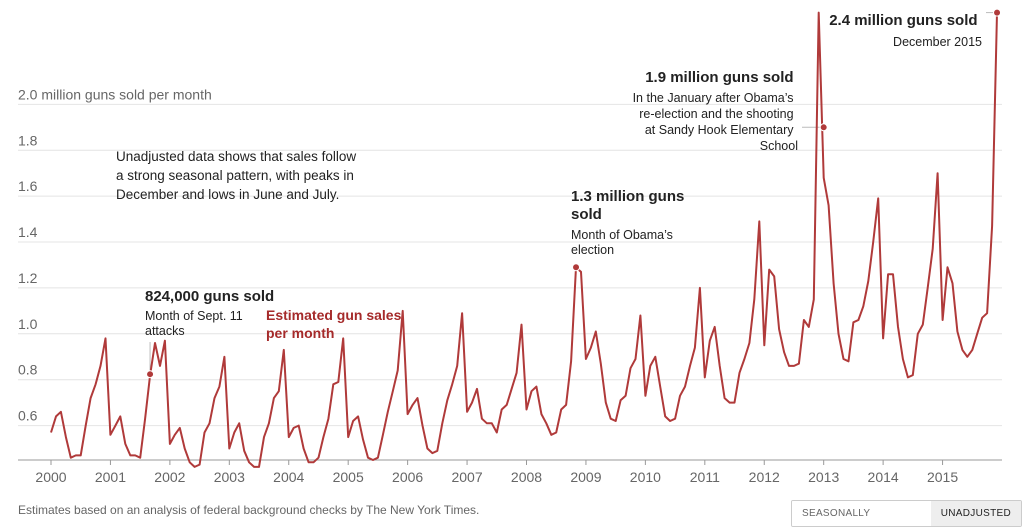 This screenshot has height=532, width=1022. I want to click on annotation-text: In the January after Obama’s, so click(713, 98).